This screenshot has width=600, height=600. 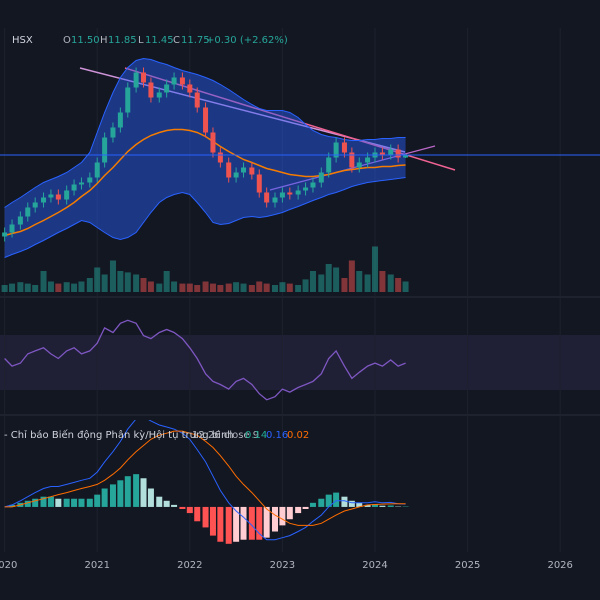 What do you see at coordinates (559, 565) in the screenshot?
I see `x-tick-label: 2026` at bounding box center [559, 565].